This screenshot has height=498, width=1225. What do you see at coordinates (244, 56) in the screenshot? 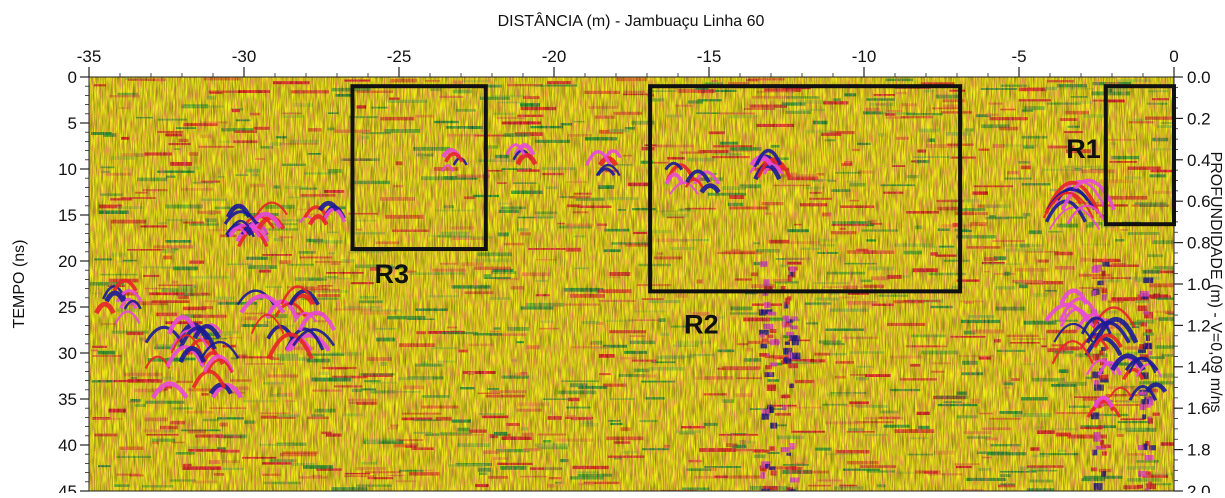
I see `x-tick-label: -30` at bounding box center [244, 56].